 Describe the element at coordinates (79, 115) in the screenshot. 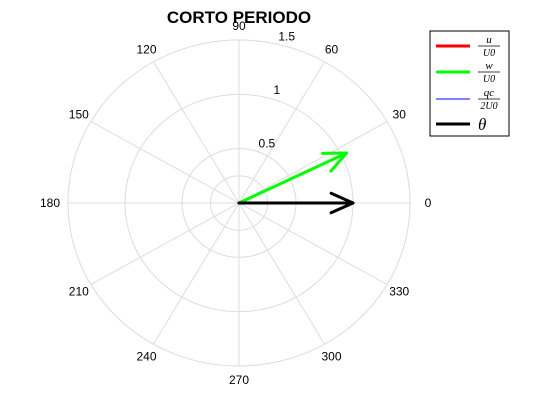

I see `angle-tick-label: 150` at that location.